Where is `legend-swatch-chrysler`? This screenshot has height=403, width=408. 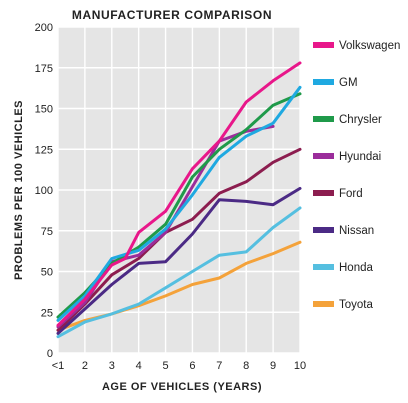 legend-swatch-chrysler is located at coordinates (323, 119).